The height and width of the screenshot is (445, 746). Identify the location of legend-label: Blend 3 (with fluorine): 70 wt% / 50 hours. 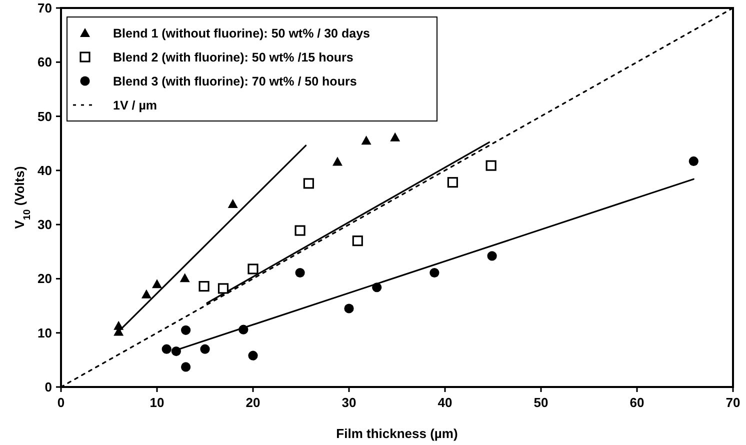
(235, 81).